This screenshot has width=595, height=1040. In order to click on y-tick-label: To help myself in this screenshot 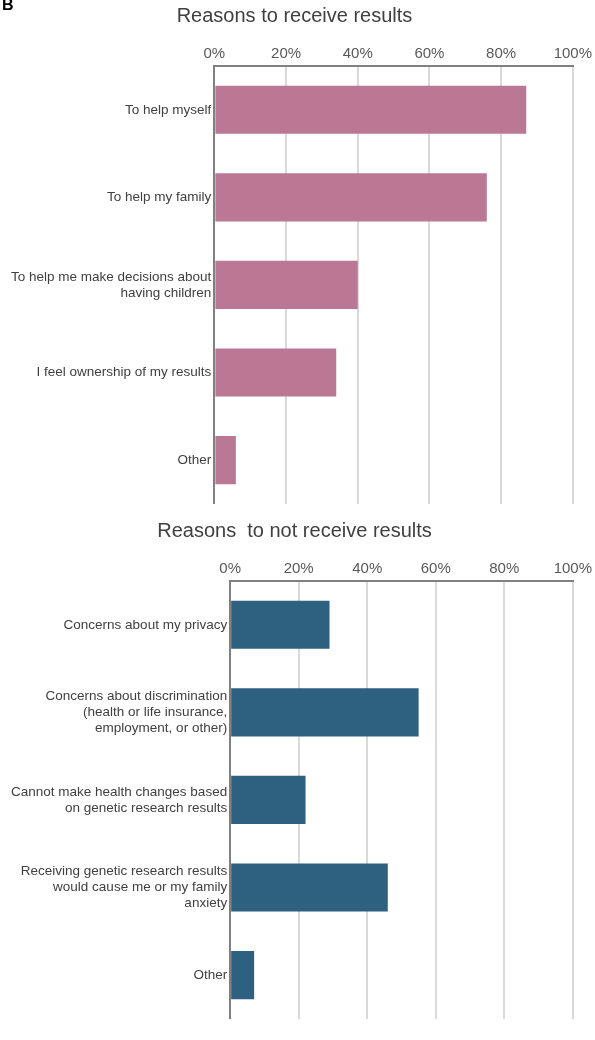, I will do `click(168, 109)`.